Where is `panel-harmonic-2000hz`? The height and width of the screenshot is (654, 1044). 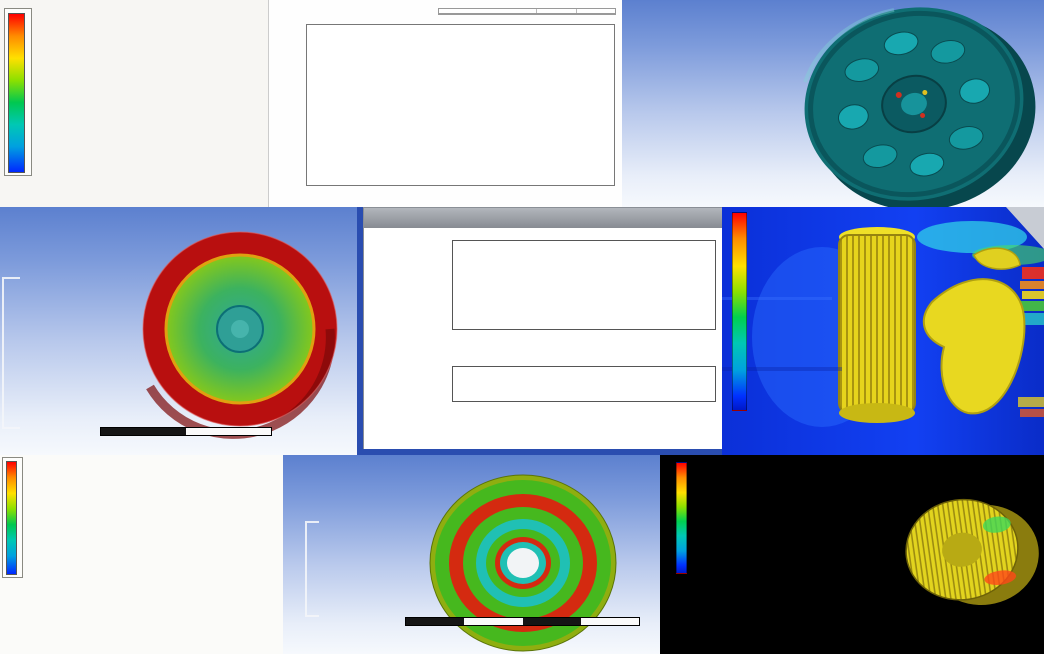
panel-harmonic-2000hz is located at coordinates (178, 331).